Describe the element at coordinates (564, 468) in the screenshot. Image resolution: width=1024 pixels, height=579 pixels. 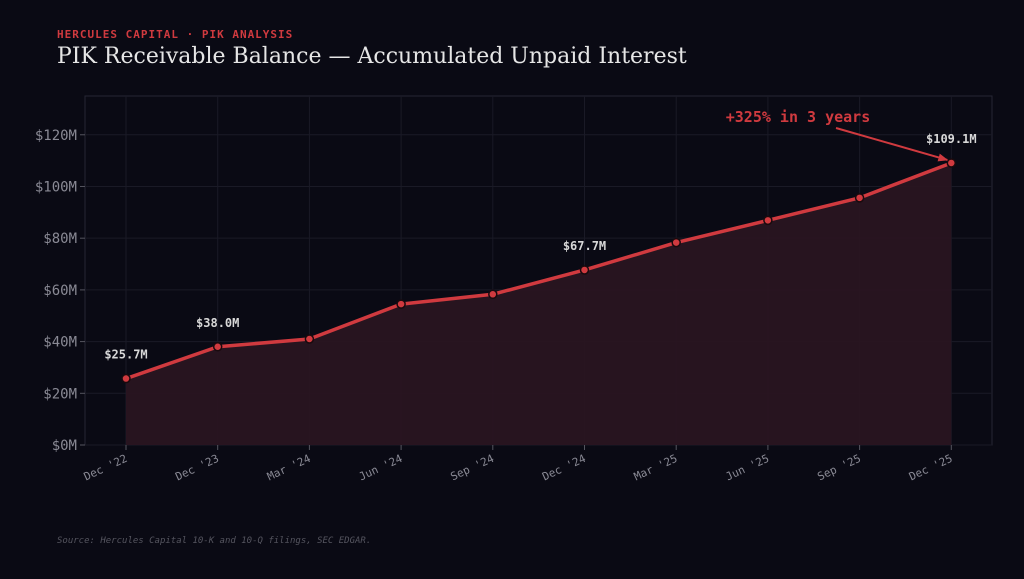
I see `x-tick-label: Dec '24` at that location.